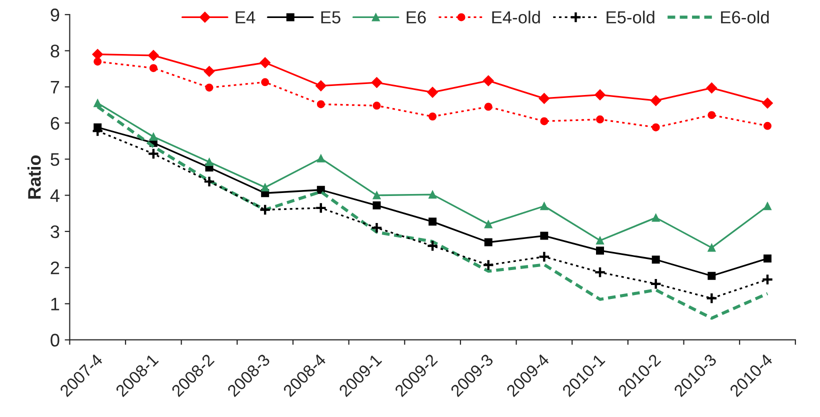  I want to click on legend-label: E6, so click(416, 17).